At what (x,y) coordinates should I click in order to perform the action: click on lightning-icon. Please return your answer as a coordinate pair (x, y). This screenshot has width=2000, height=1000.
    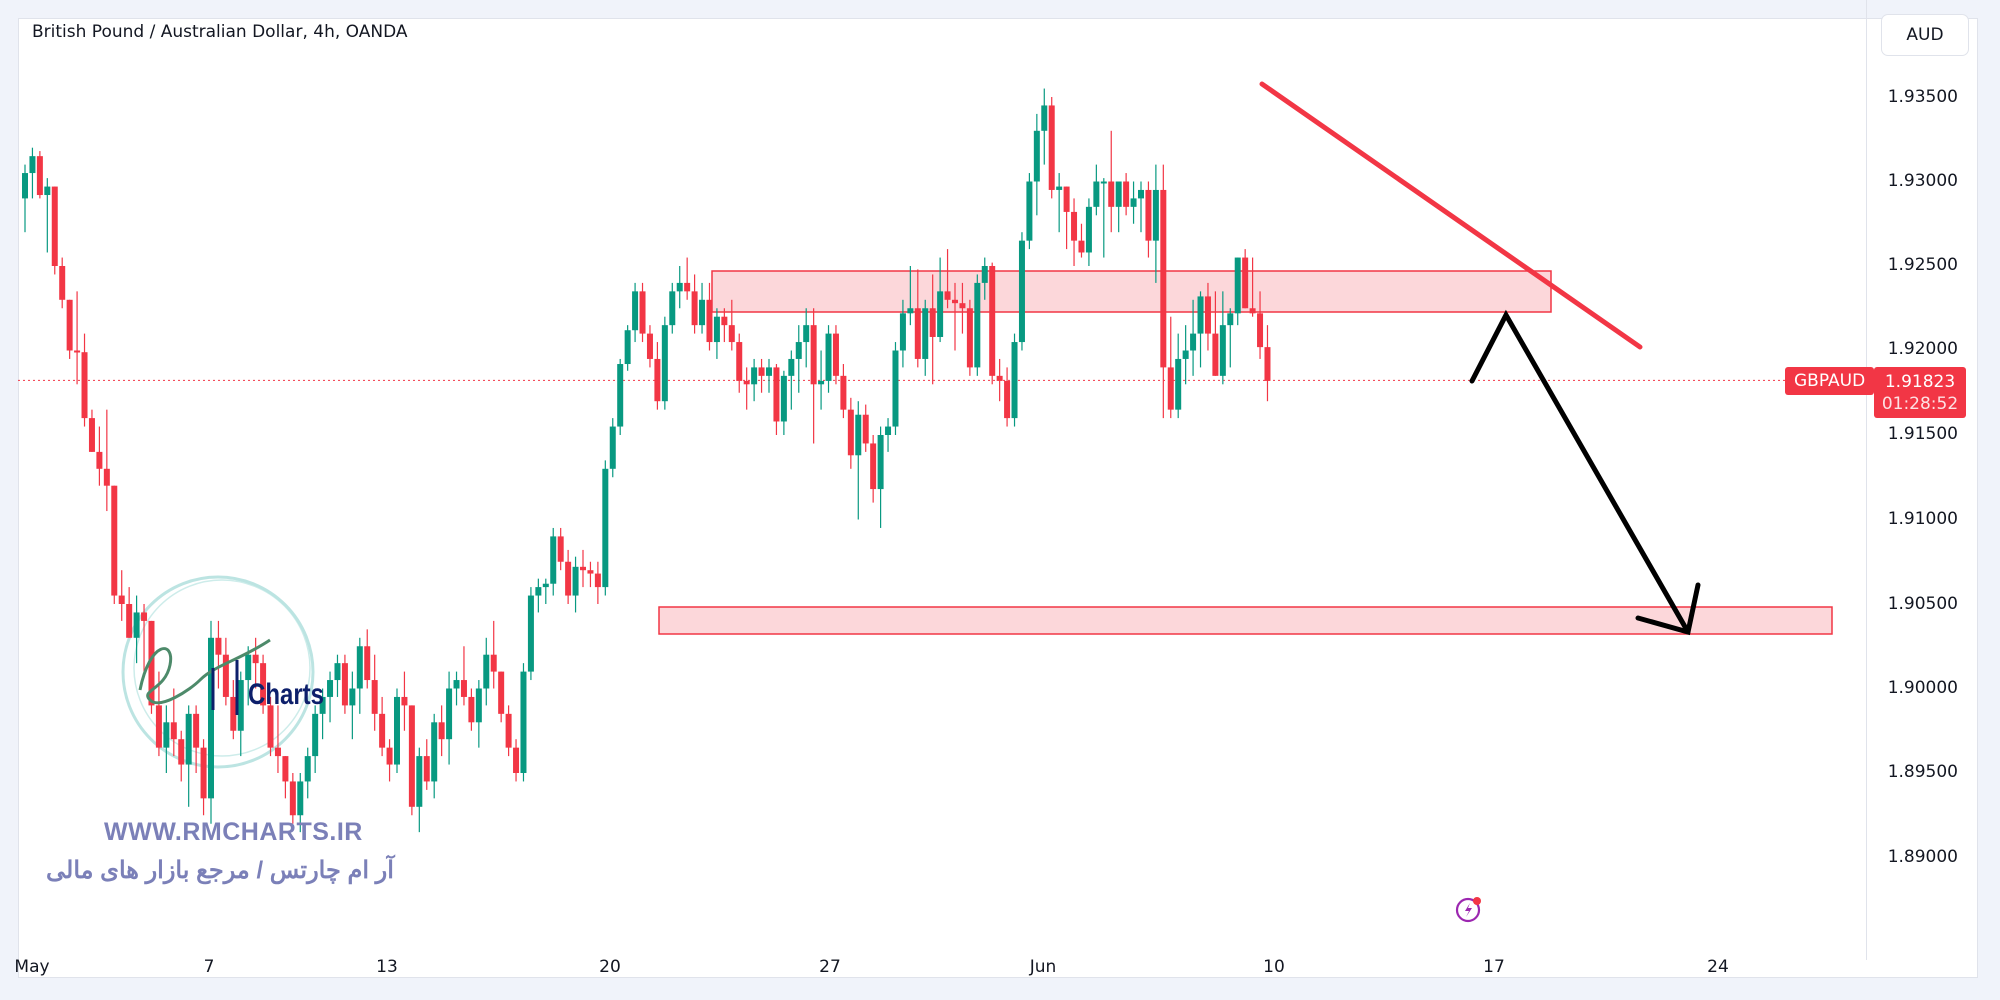
    Looking at the image, I should click on (1469, 909).